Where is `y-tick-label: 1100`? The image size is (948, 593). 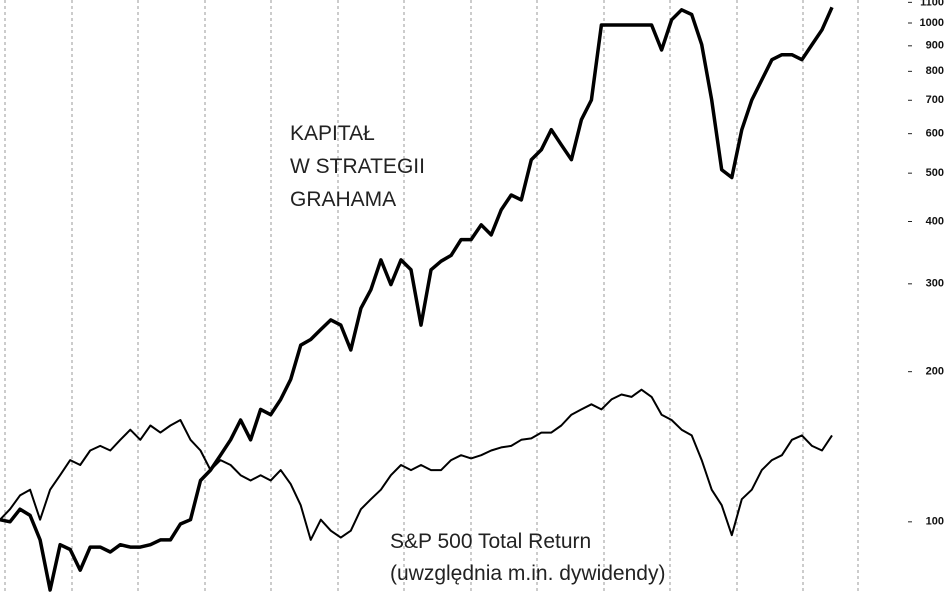
y-tick-label: 1100 is located at coordinates (932, 4).